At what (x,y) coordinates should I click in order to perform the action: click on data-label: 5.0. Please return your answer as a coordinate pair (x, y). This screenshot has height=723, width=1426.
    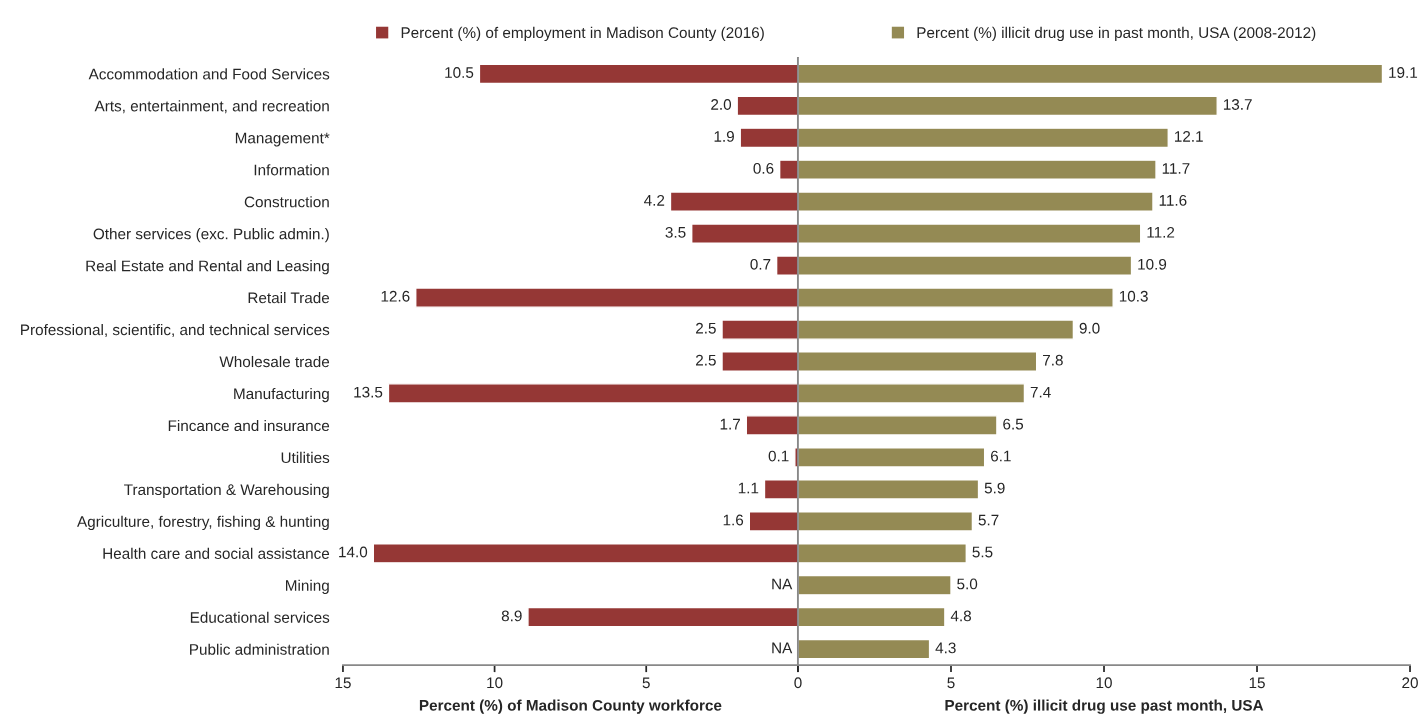
    Looking at the image, I should click on (967, 584).